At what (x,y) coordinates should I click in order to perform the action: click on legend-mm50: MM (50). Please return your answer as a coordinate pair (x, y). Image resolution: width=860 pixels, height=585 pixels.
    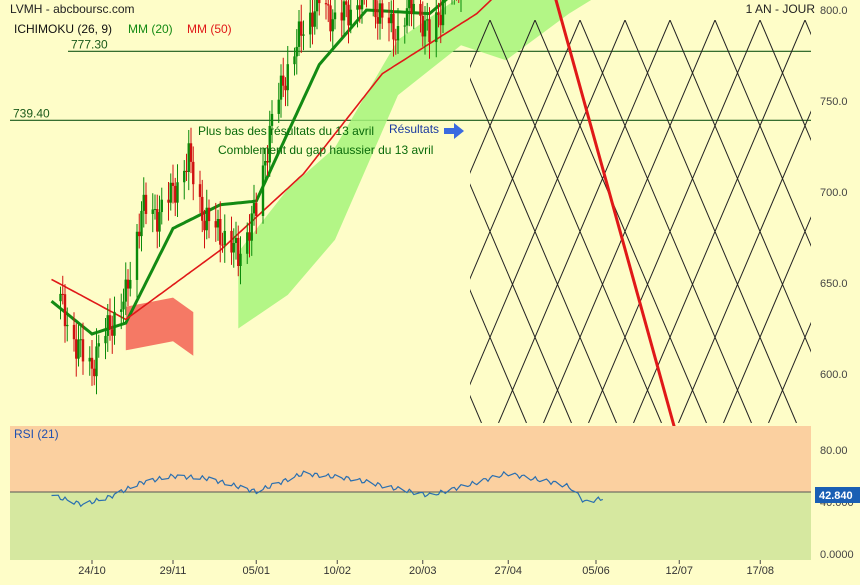
    Looking at the image, I should click on (209, 29).